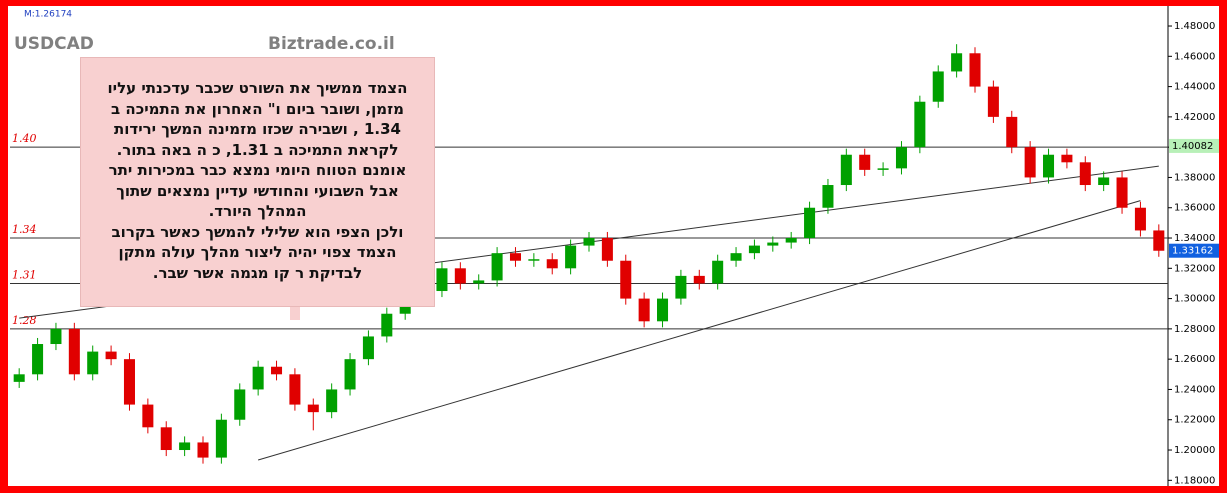 This screenshot has width=1227, height=493. I want to click on note-line: 1.34 , ושבירה שכזו מזמינה המשך ירידות, so click(257, 129).